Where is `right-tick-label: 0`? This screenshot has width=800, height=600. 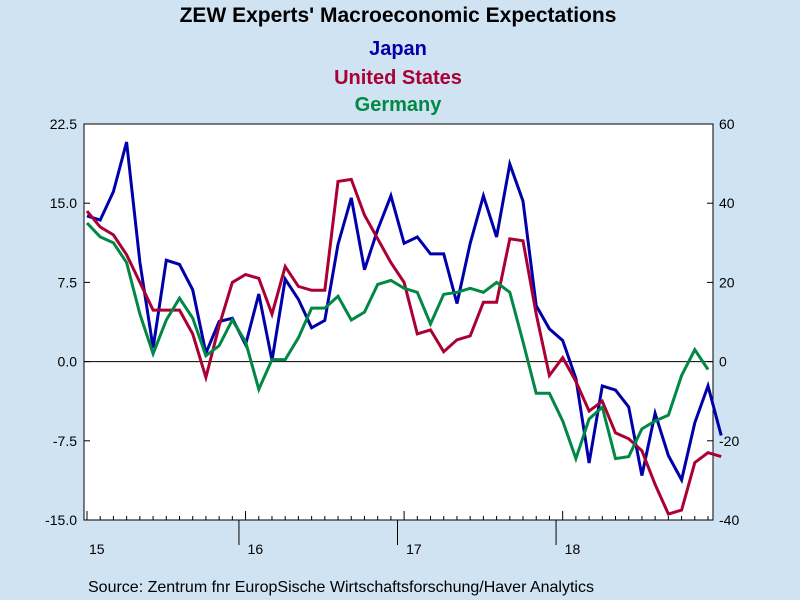 right-tick-label: 0 is located at coordinates (723, 362).